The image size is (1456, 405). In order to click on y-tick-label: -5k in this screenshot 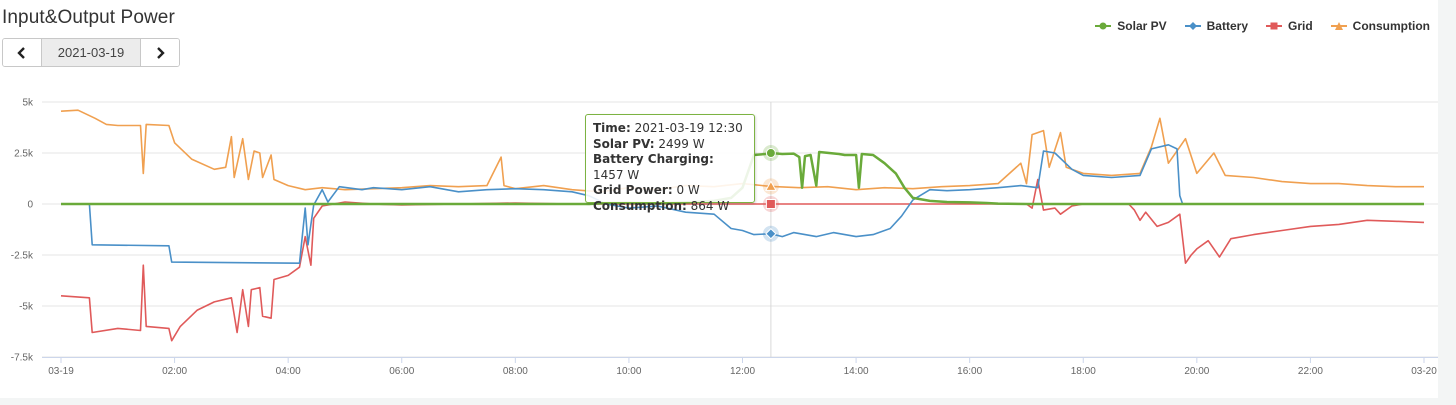, I will do `click(26, 307)`.